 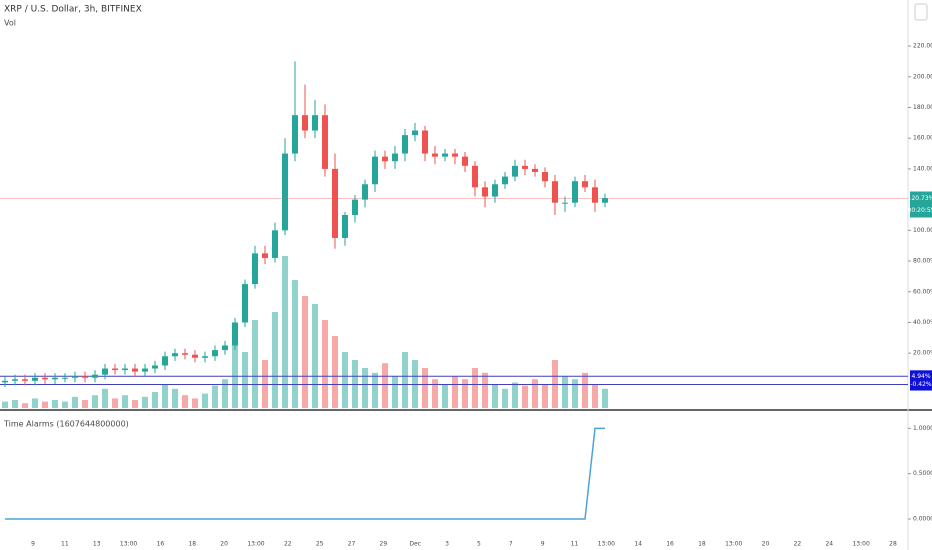 What do you see at coordinates (65, 544) in the screenshot?
I see `x-tick-label: 11` at bounding box center [65, 544].